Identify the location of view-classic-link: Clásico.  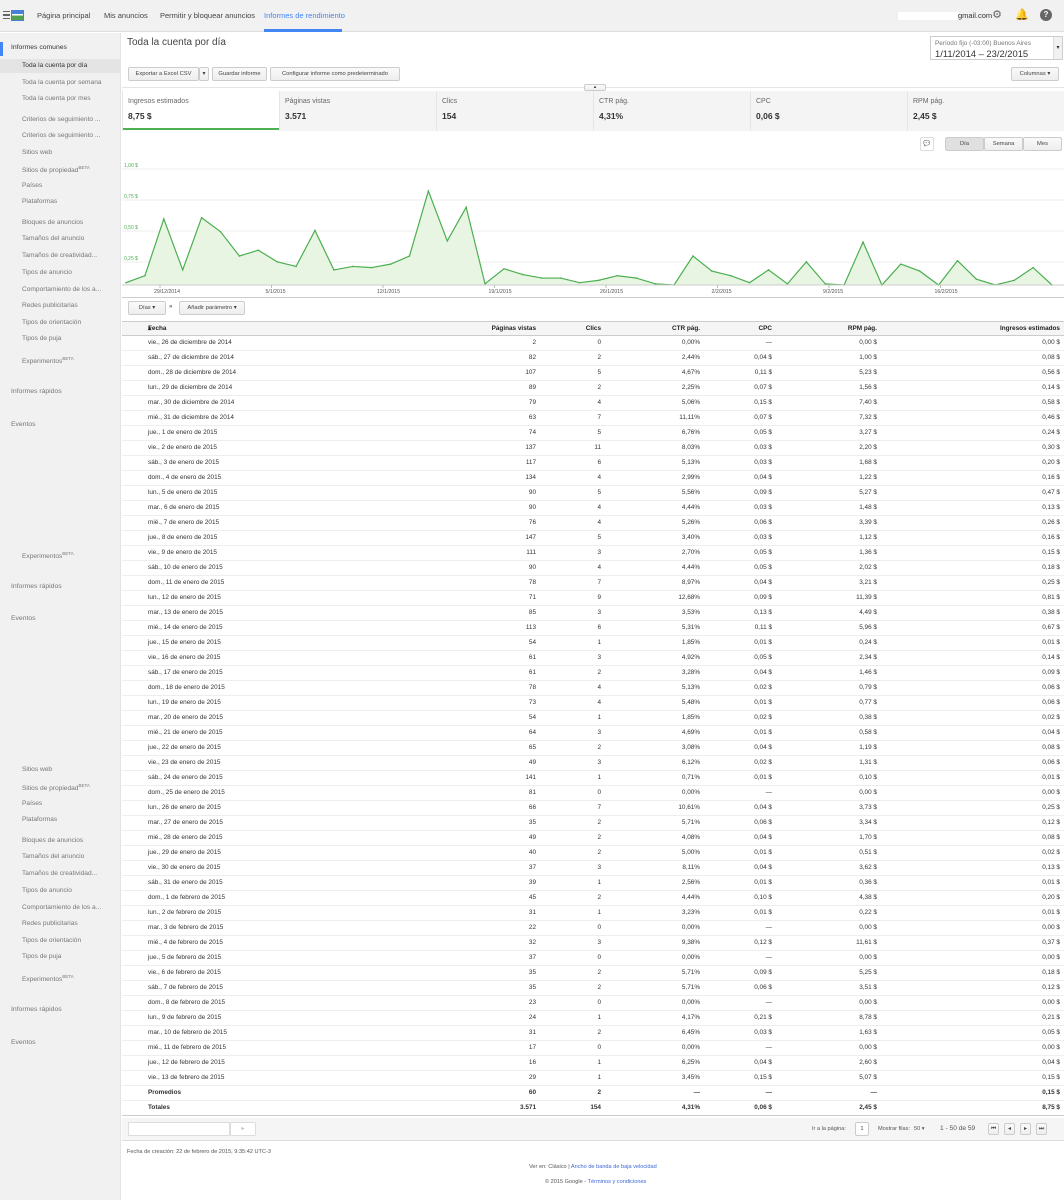
(557, 1167).